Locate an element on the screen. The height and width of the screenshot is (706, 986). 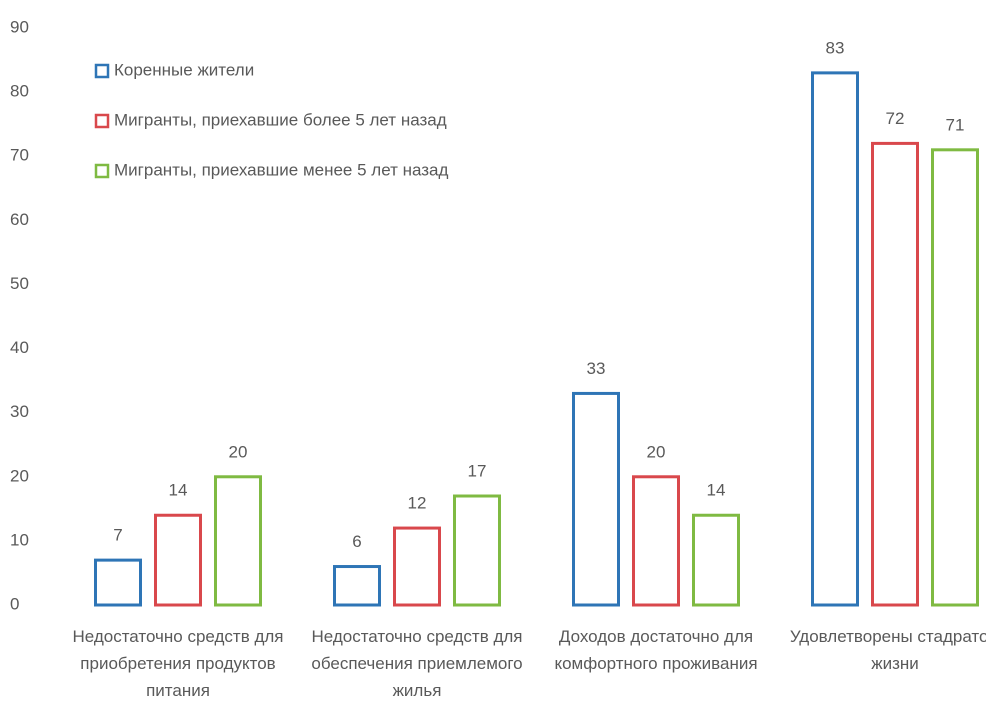
y-tick-label: 90 is located at coordinates (19, 26).